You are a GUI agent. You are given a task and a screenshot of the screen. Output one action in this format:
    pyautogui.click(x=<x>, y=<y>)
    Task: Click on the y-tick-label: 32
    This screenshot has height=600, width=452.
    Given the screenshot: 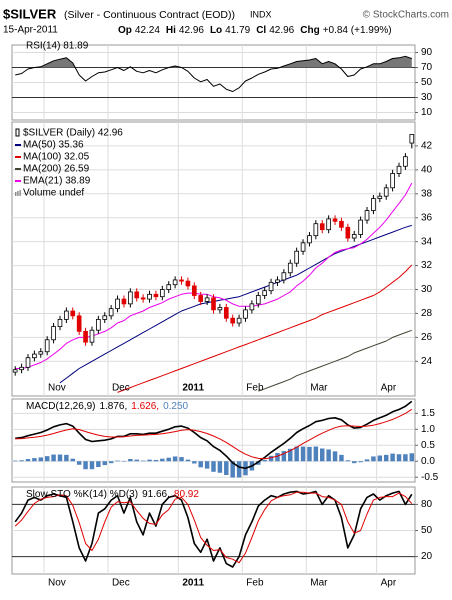 What is the action you would take?
    pyautogui.click(x=427, y=265)
    